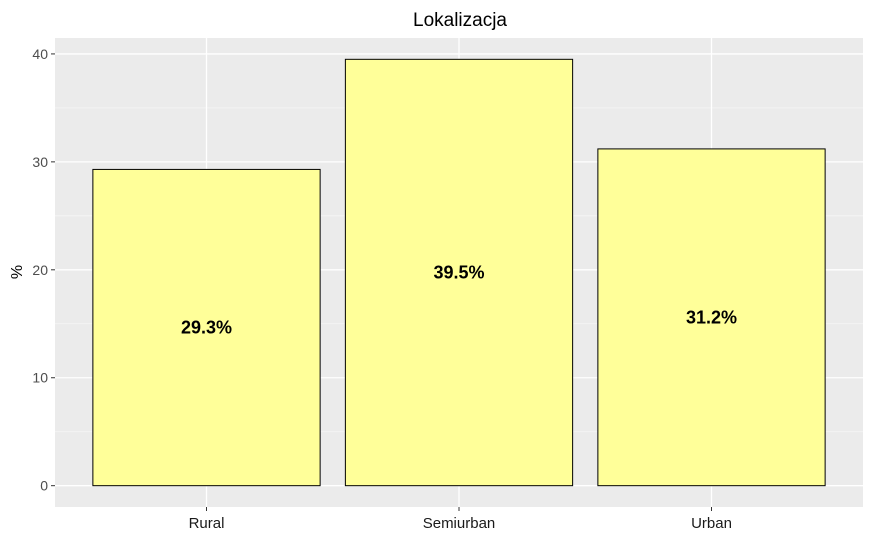  What do you see at coordinates (44, 486) in the screenshot?
I see `y-tick-label: 0` at bounding box center [44, 486].